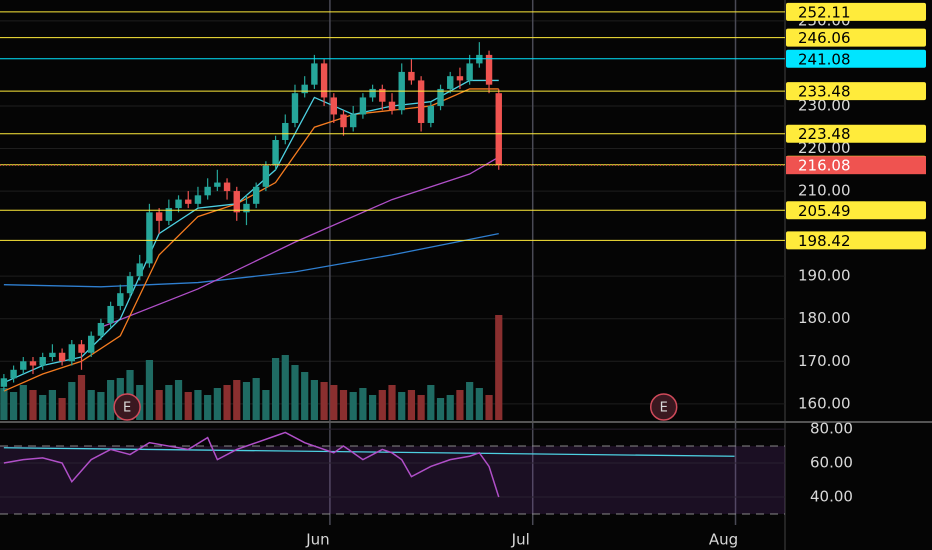  Describe the element at coordinates (369, 452) in the screenshot. I see `rsi-trendline` at that location.